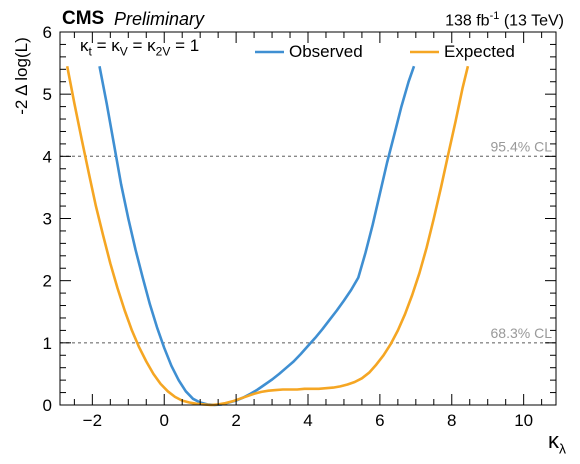 Image resolution: width=580 pixels, height=464 pixels. Describe the element at coordinates (187, 45) in the screenshot. I see `eq-one: = 1` at that location.